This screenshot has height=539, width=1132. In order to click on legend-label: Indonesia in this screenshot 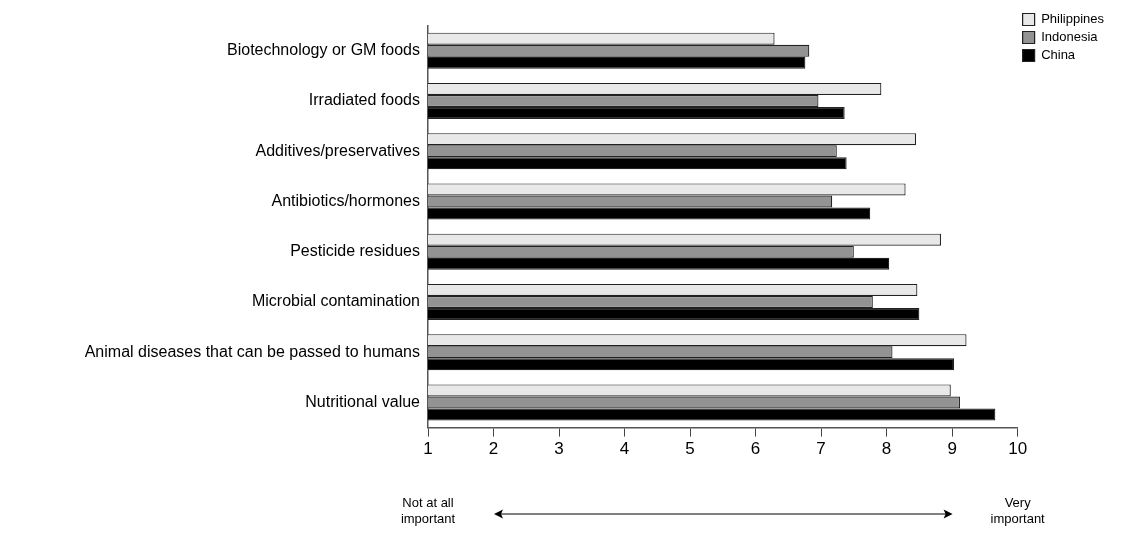, I will do `click(1070, 37)`.